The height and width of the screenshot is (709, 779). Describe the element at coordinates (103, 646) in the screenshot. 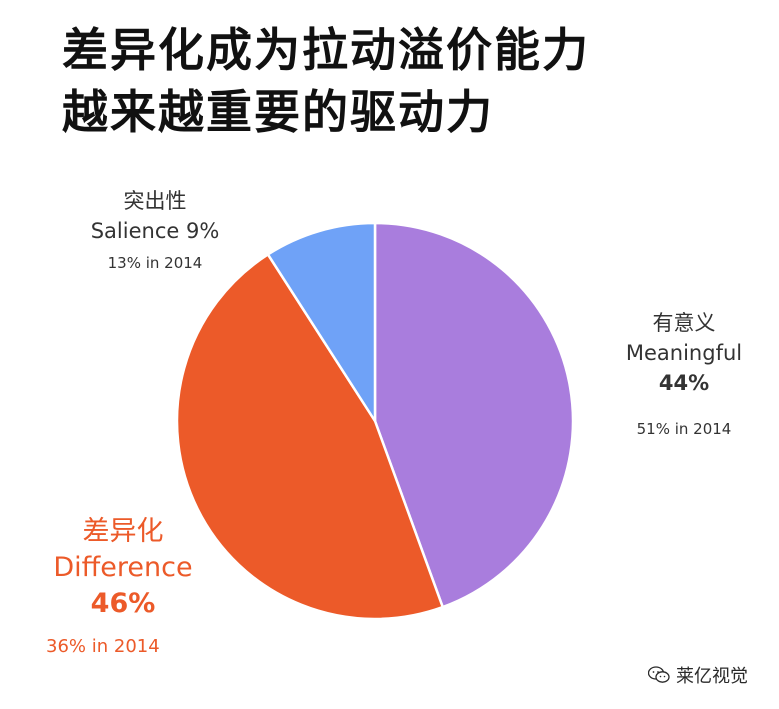

I see `difference-2014-value: 36% in 2014` at that location.